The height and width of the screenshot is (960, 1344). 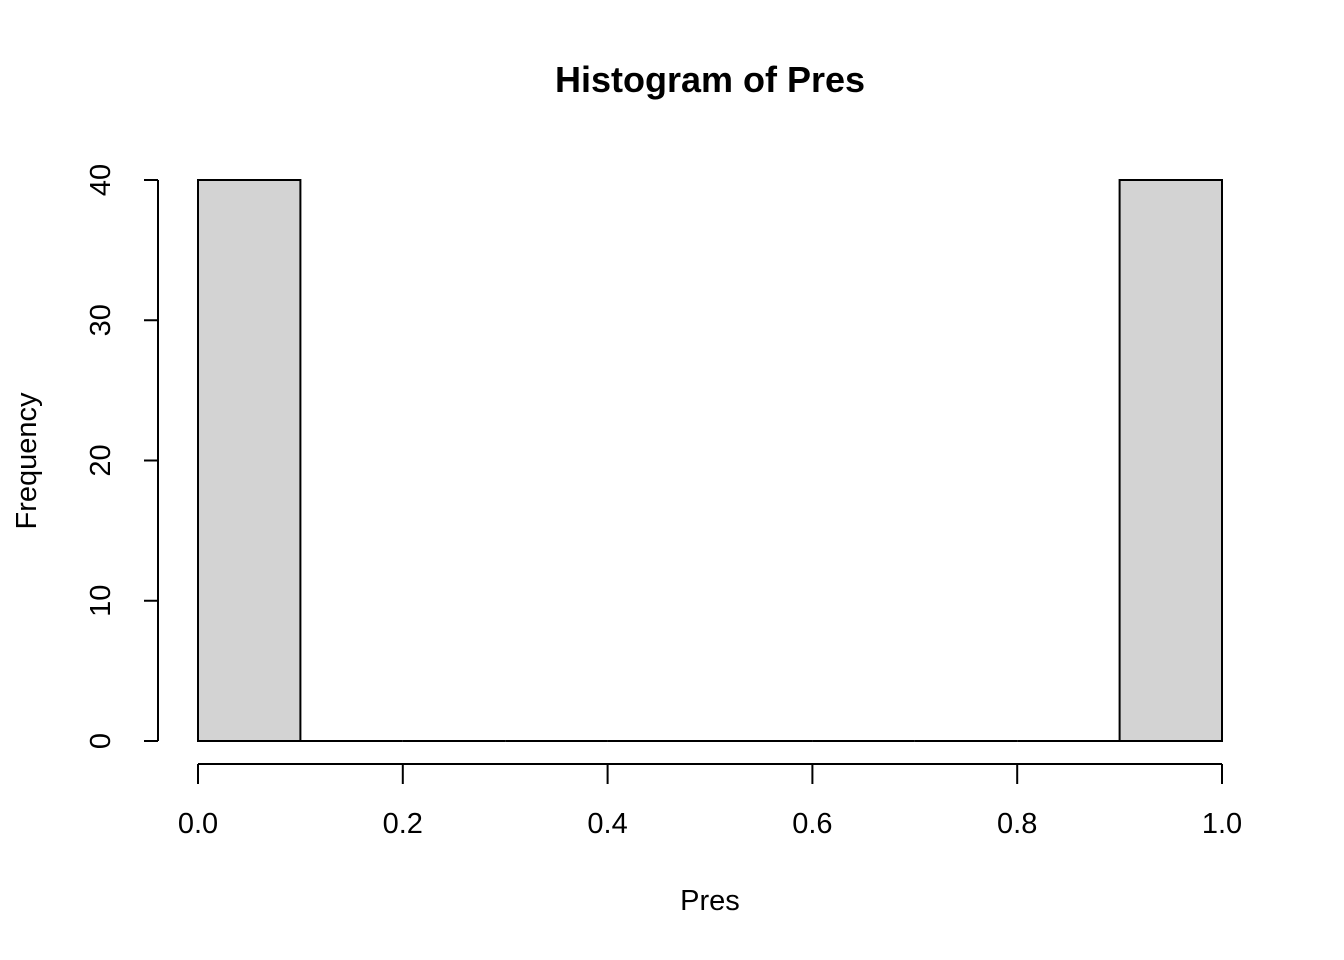 What do you see at coordinates (101, 741) in the screenshot?
I see `y-tick-label-0: 0` at bounding box center [101, 741].